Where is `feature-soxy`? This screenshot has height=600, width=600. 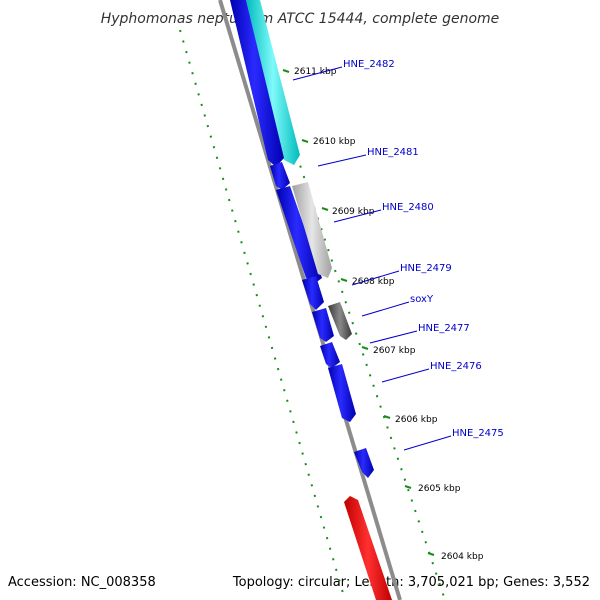
feature-soxy is located at coordinates (340, 321).